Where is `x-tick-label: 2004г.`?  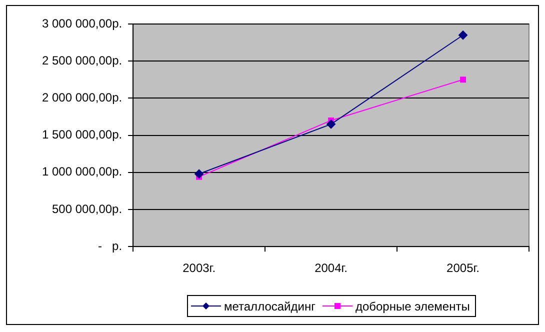
x-tick-label: 2004г. is located at coordinates (331, 268).